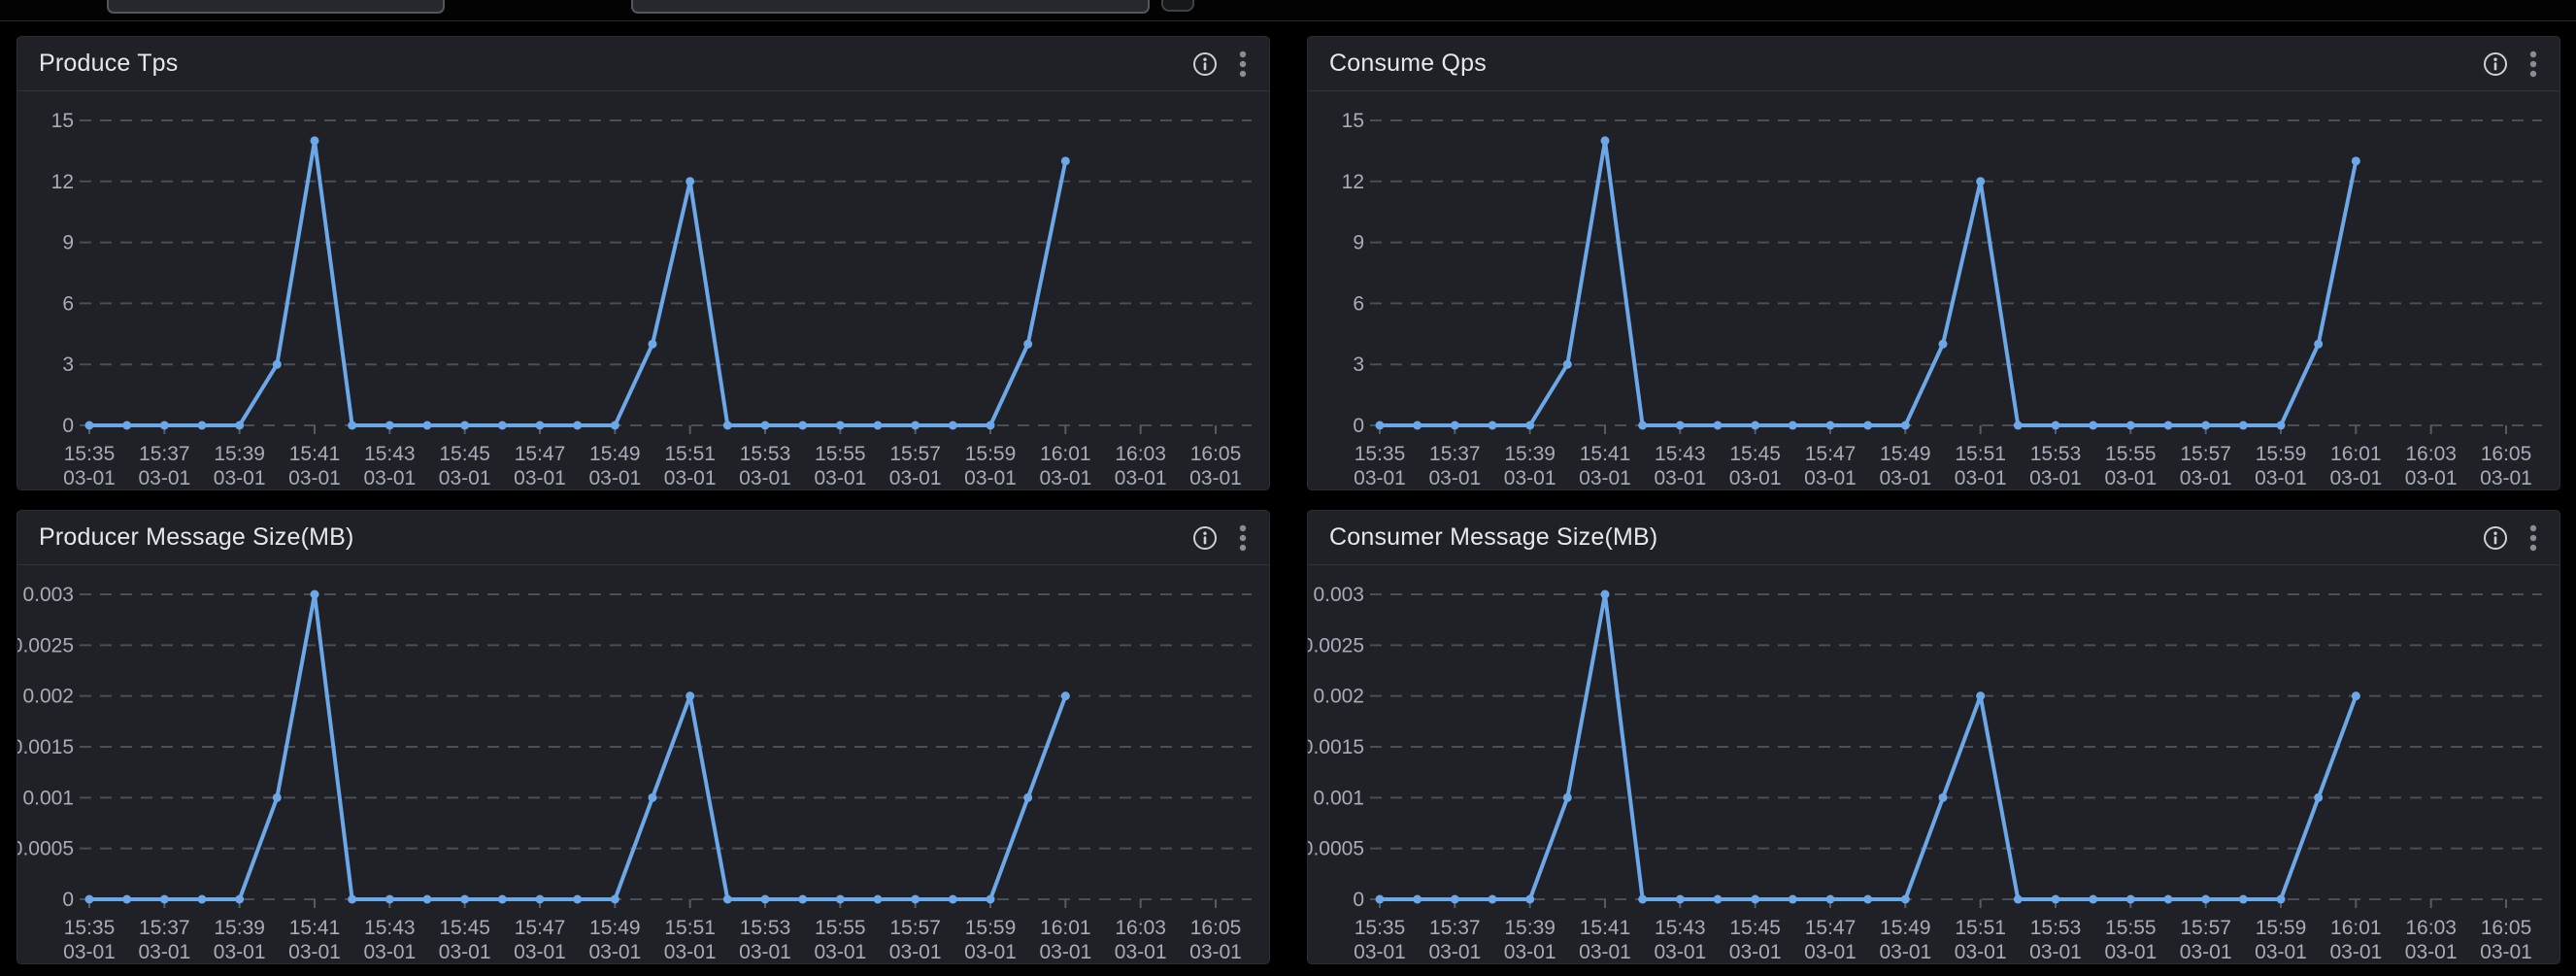 The height and width of the screenshot is (976, 2576). What do you see at coordinates (2056, 454) in the screenshot?
I see `svg-text: 15:53` at bounding box center [2056, 454].